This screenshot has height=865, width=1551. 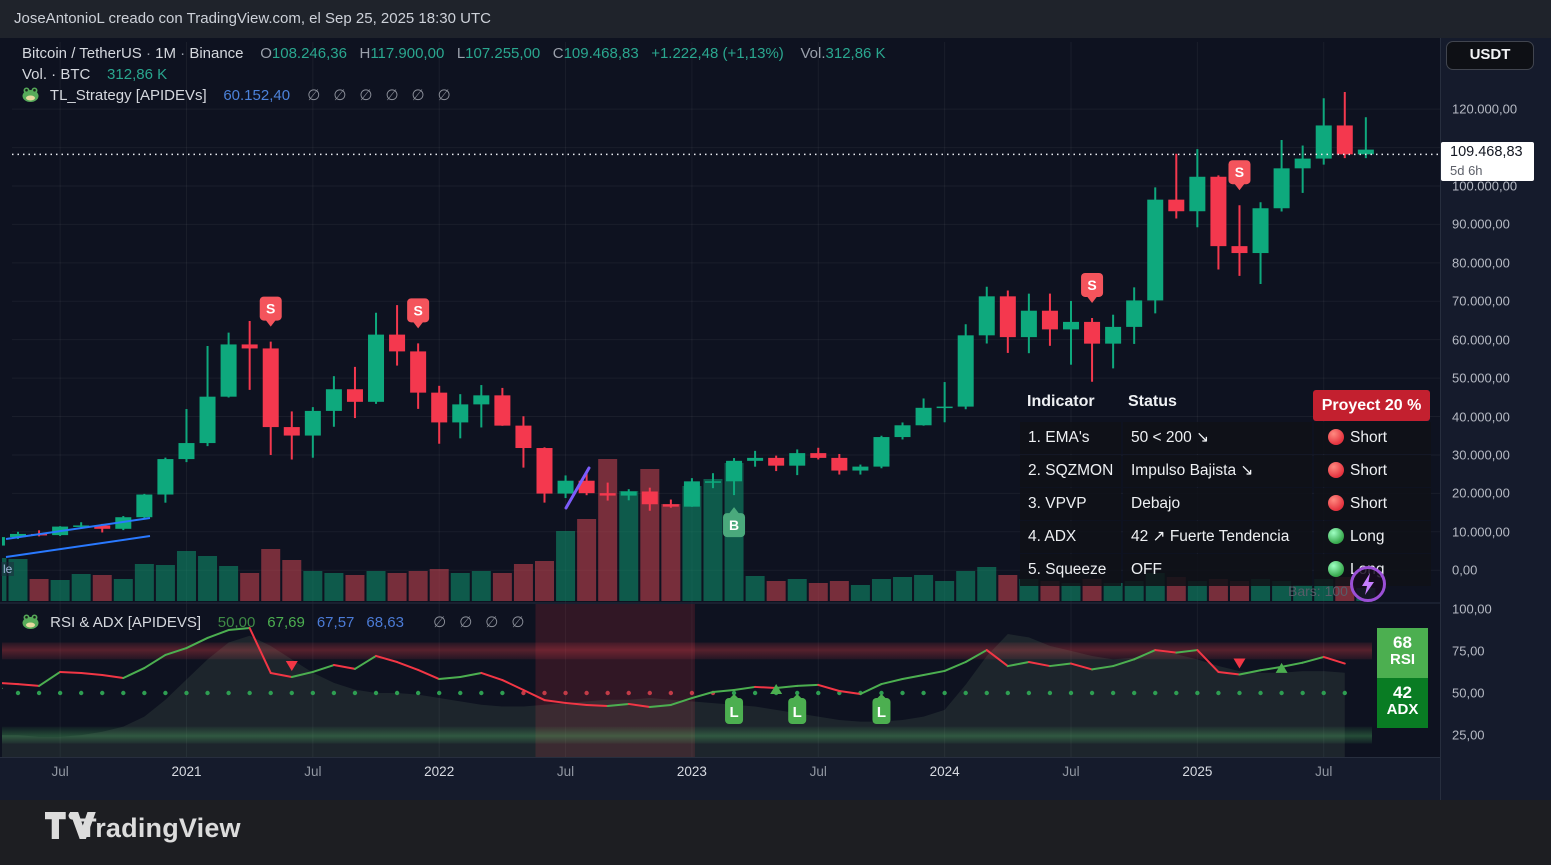 What do you see at coordinates (126, 622) in the screenshot?
I see `rsi-indicator-name: RSI & ADX [APIDEVS]` at bounding box center [126, 622].